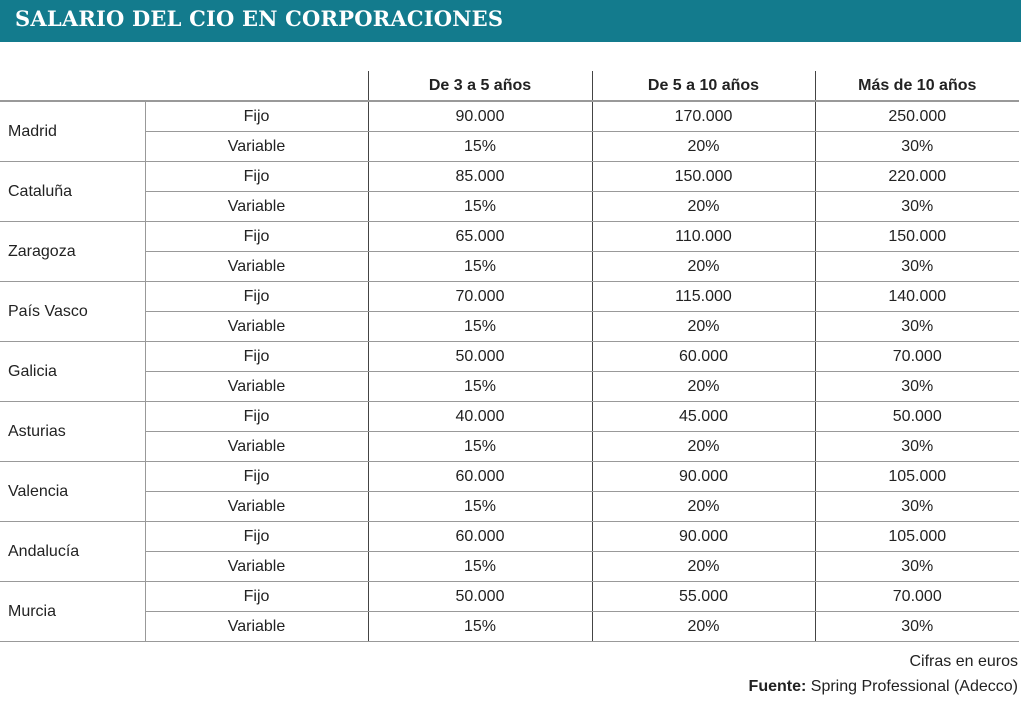 The image size is (1021, 701). Describe the element at coordinates (703, 416) in the screenshot. I see `value-cell: 45.000` at that location.